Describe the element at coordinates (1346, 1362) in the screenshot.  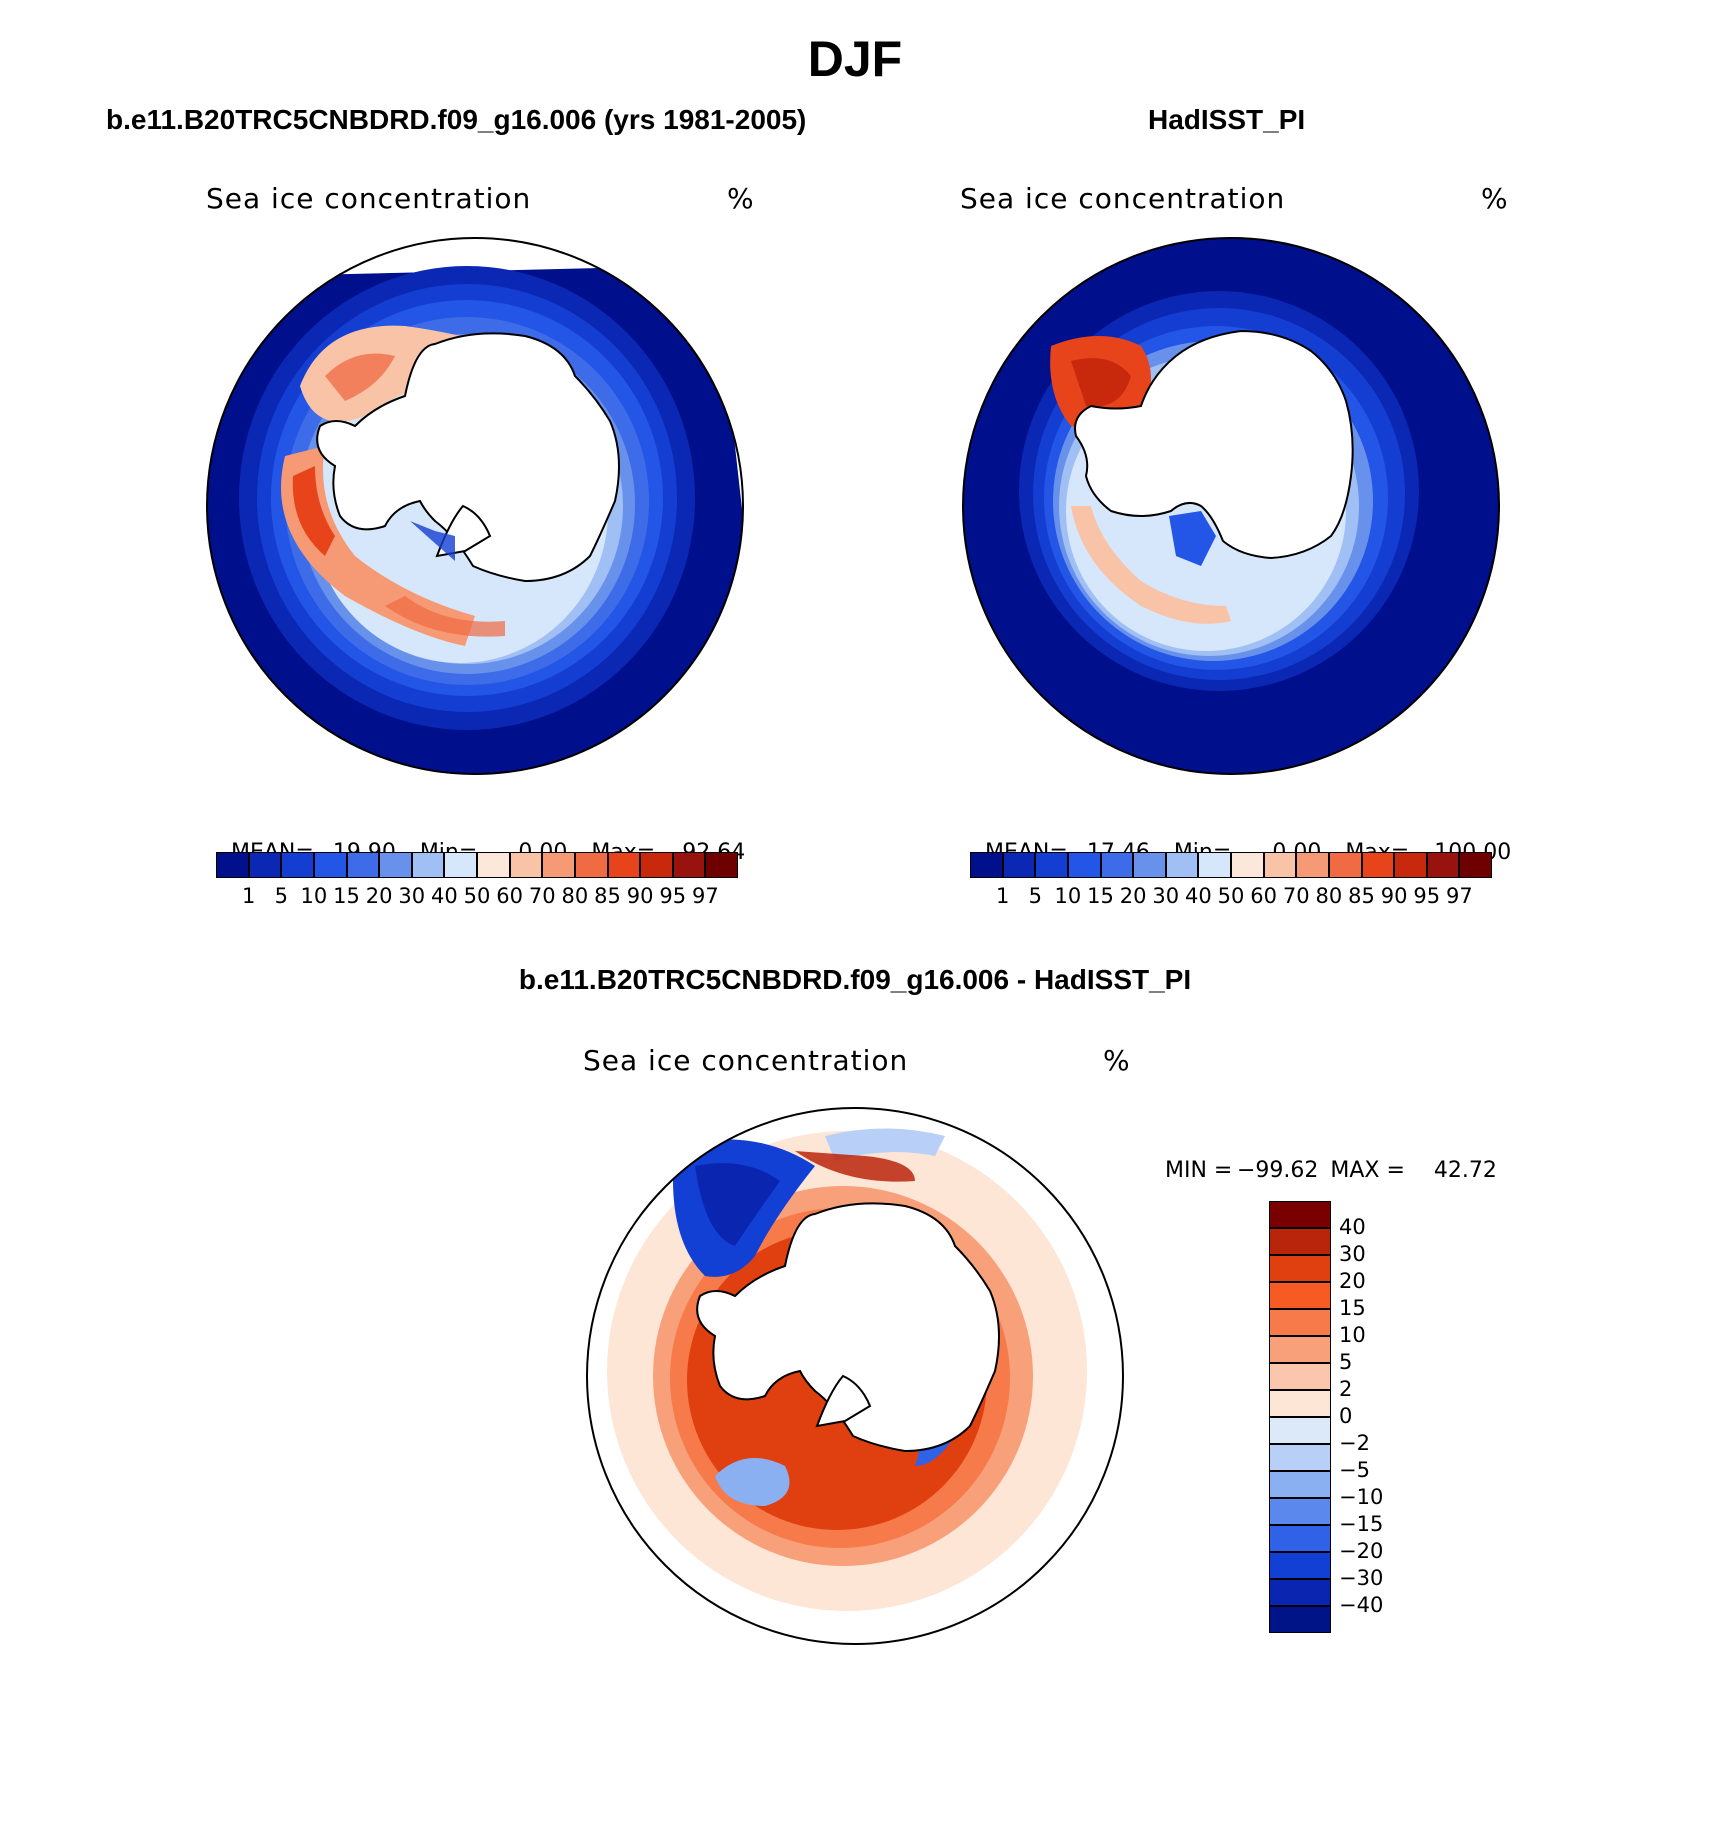
I see `diff-colorbar-tick: 5` at that location.